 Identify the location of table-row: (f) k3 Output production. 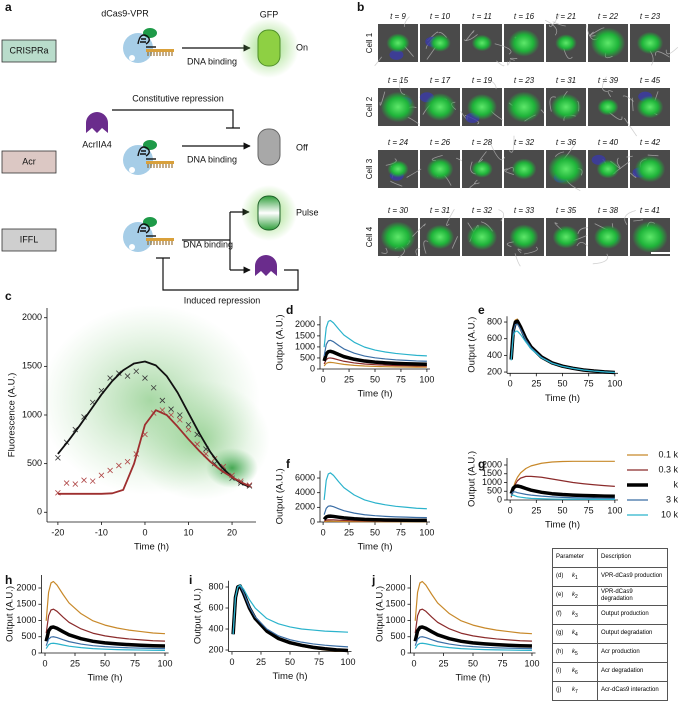
(610, 615).